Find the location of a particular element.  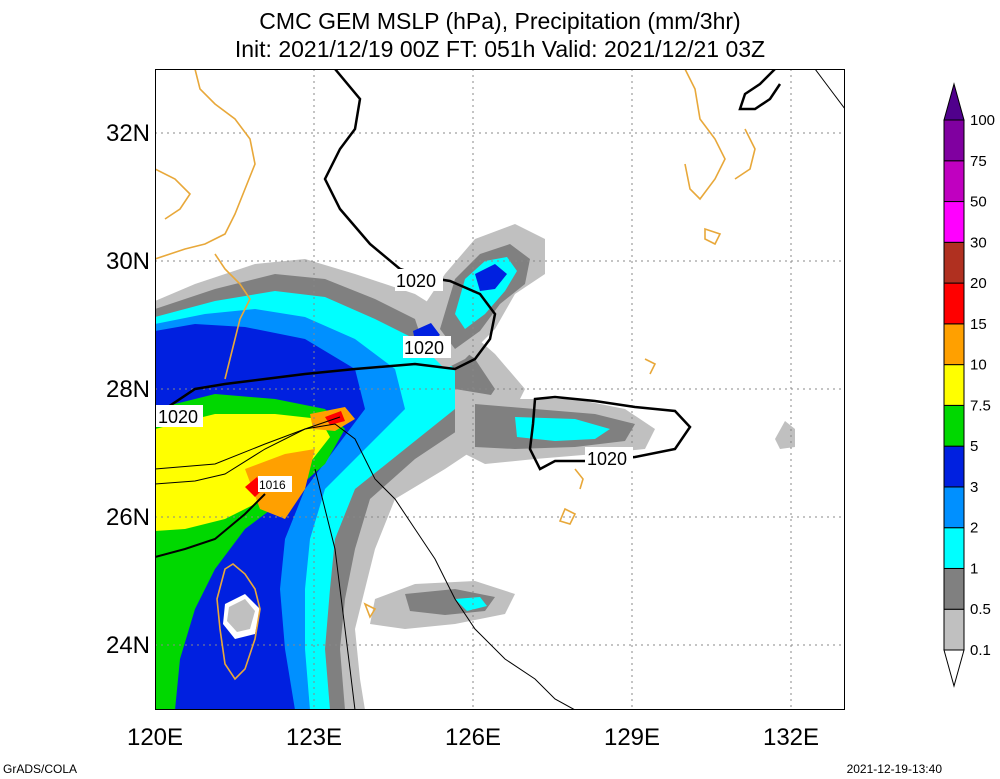

footer-credit: GrADS/COLA is located at coordinates (40, 769).